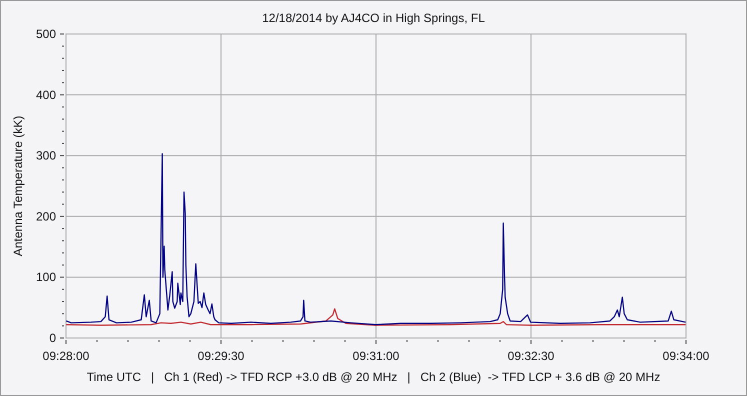 This screenshot has height=396, width=747. Describe the element at coordinates (376, 317) in the screenshot. I see `line-series` at that location.